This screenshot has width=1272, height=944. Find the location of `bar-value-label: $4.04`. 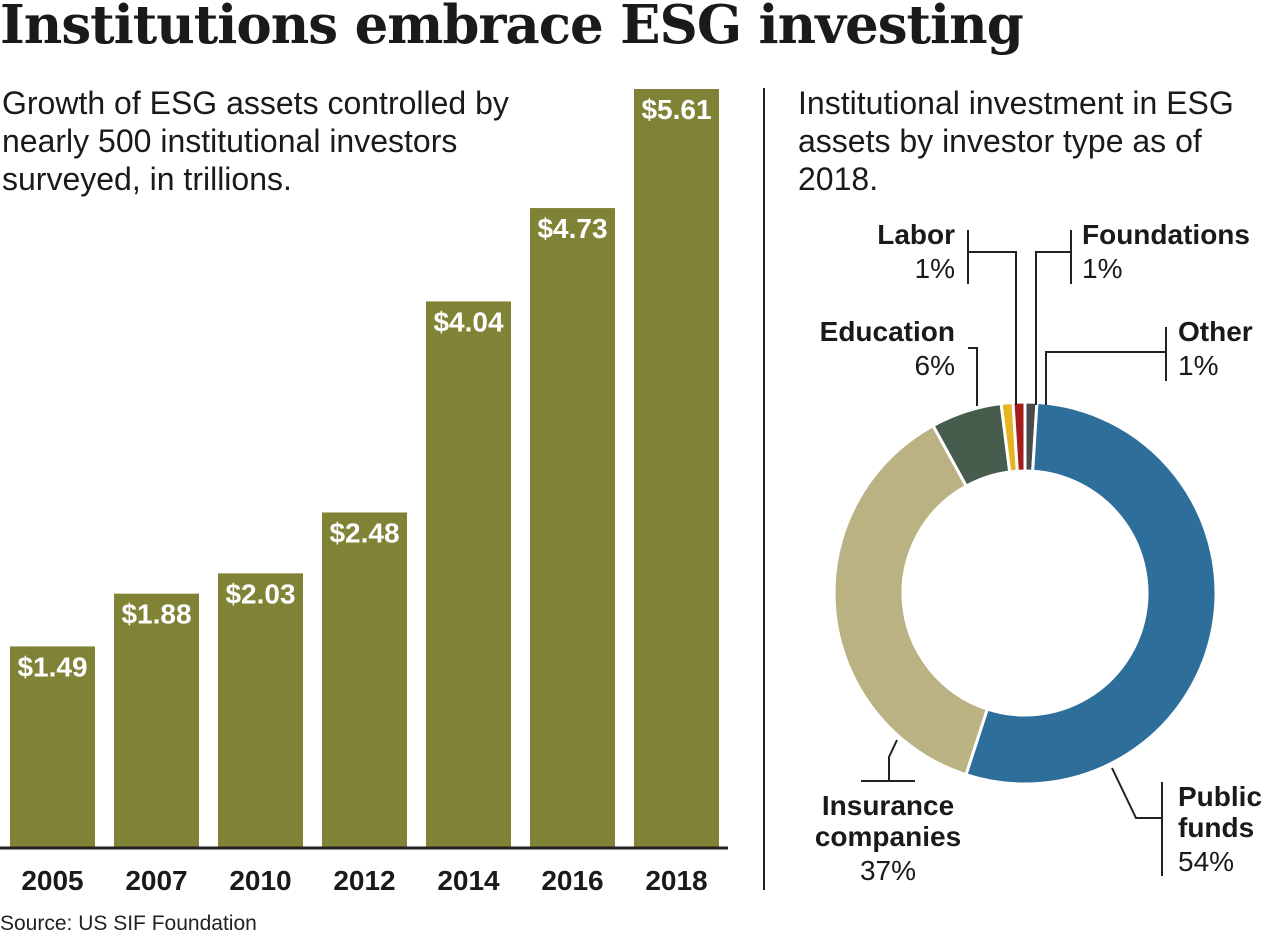

bar-value-label: $4.04 is located at coordinates (468, 321).